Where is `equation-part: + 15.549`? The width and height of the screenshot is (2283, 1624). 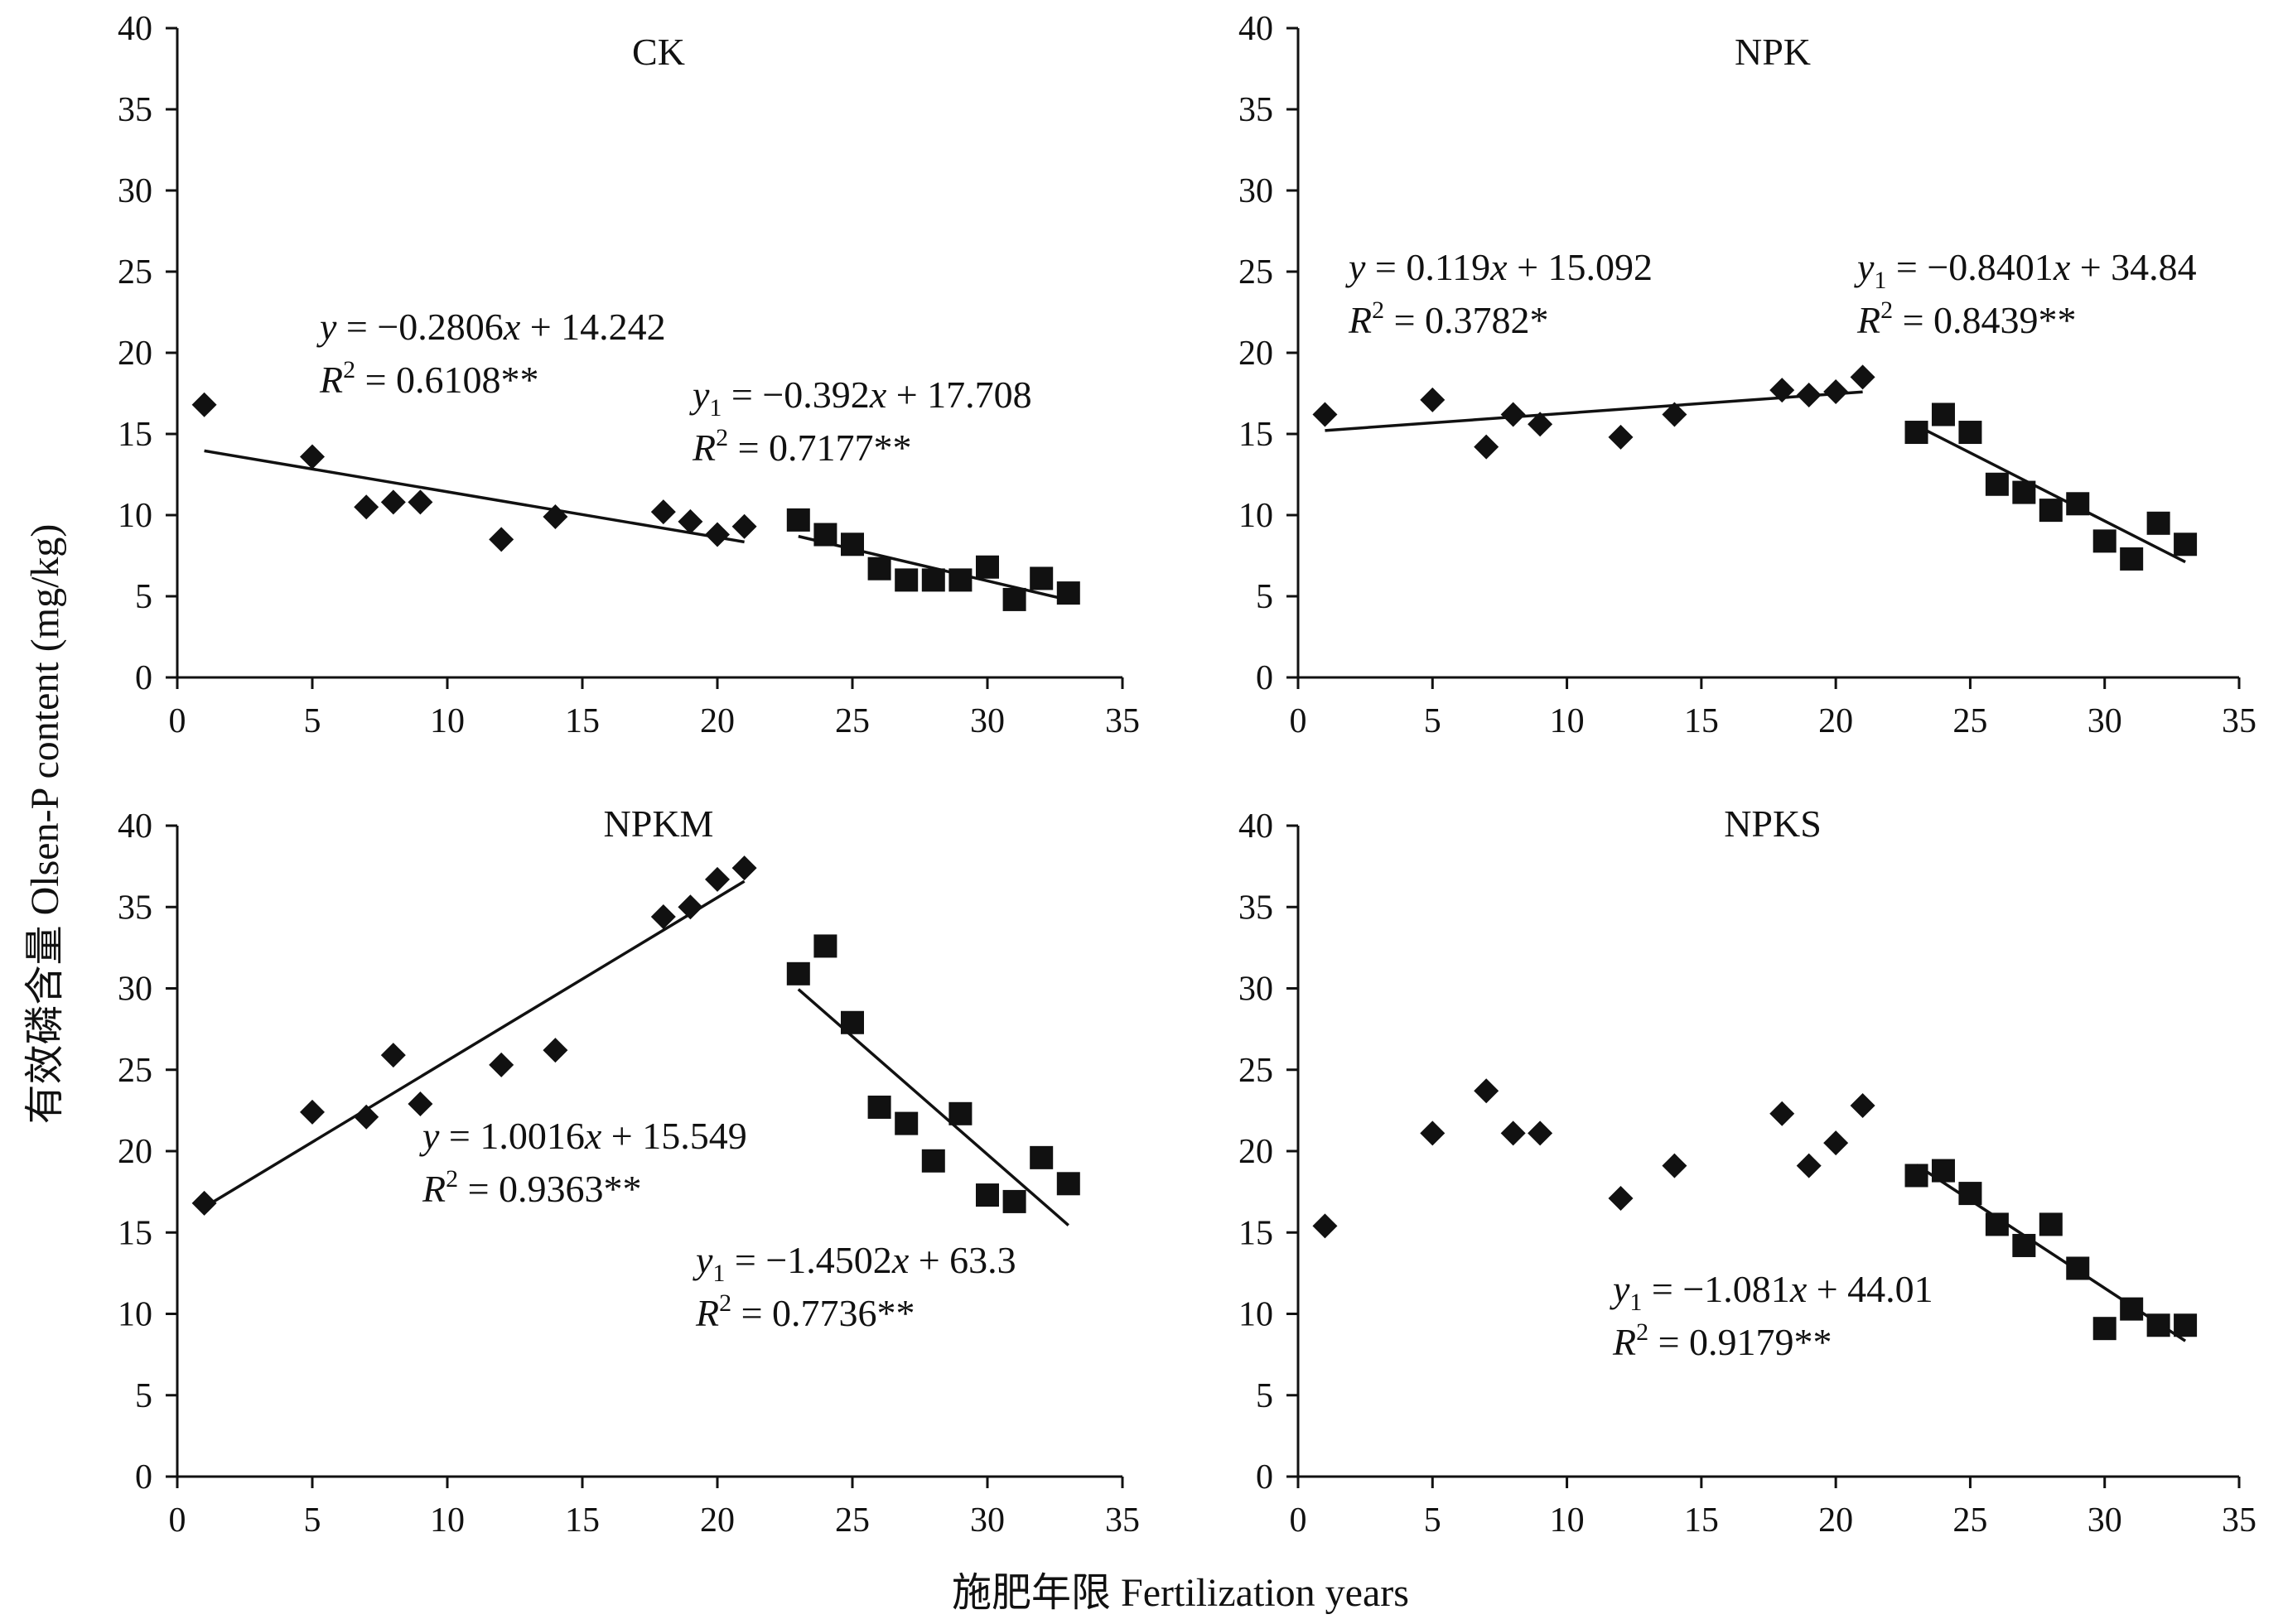
equation-part: + 15.549 is located at coordinates (673, 1136).